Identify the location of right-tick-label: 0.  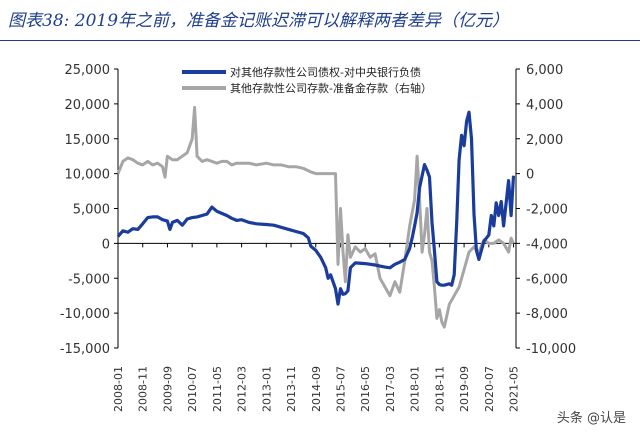
(530, 175).